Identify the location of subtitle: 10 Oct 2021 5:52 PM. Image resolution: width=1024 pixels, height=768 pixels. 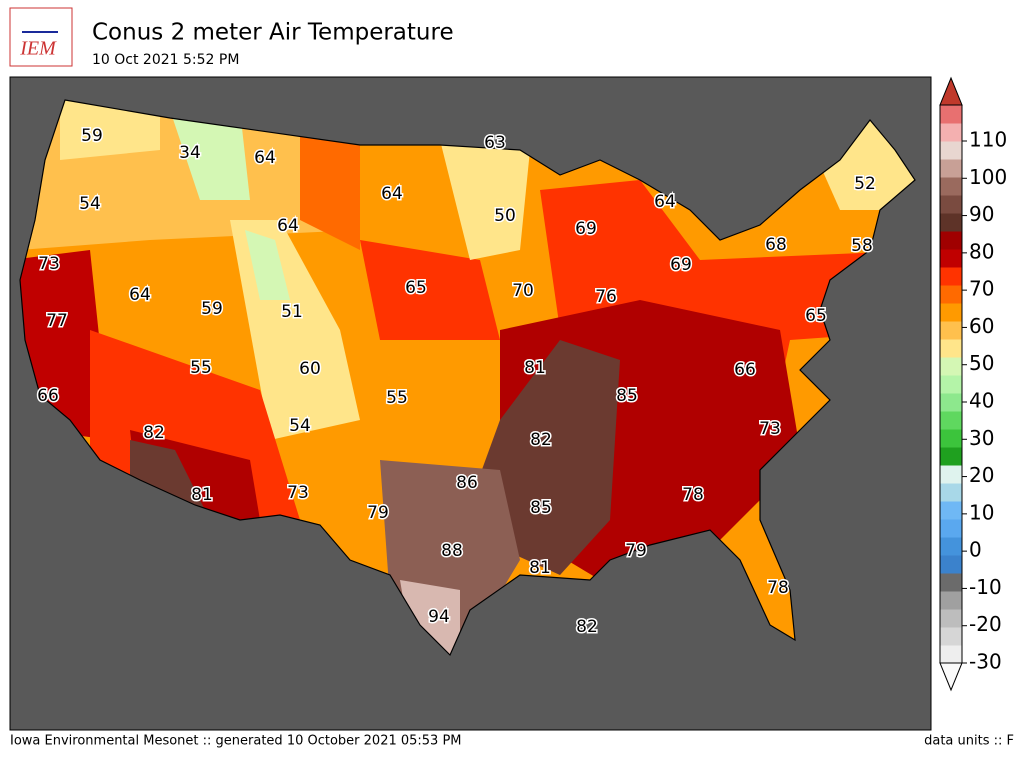
(165, 60).